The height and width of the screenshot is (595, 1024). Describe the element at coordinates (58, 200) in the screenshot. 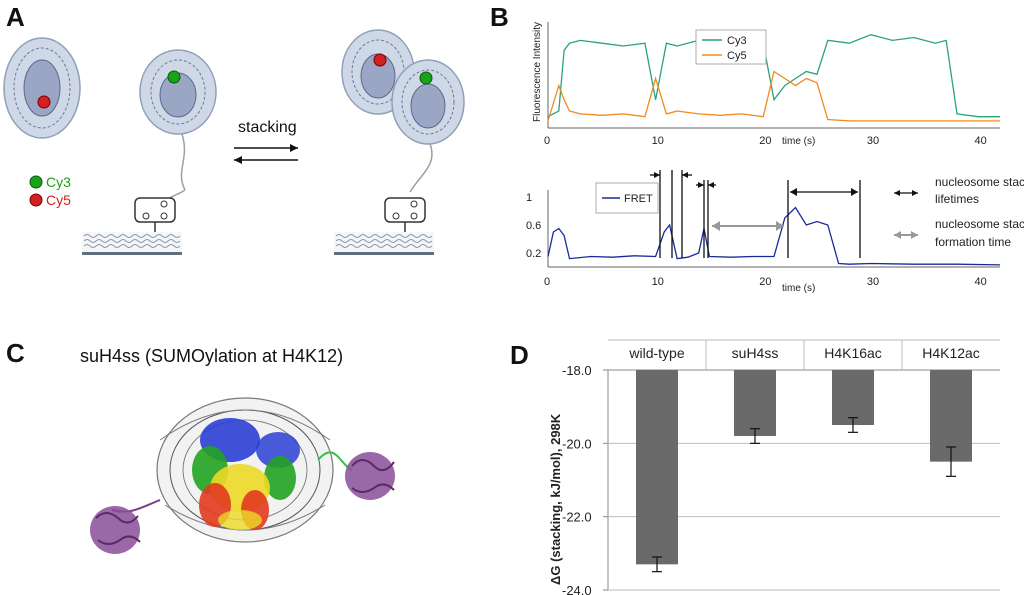

I see `cy5-legend-label: Cy5` at that location.